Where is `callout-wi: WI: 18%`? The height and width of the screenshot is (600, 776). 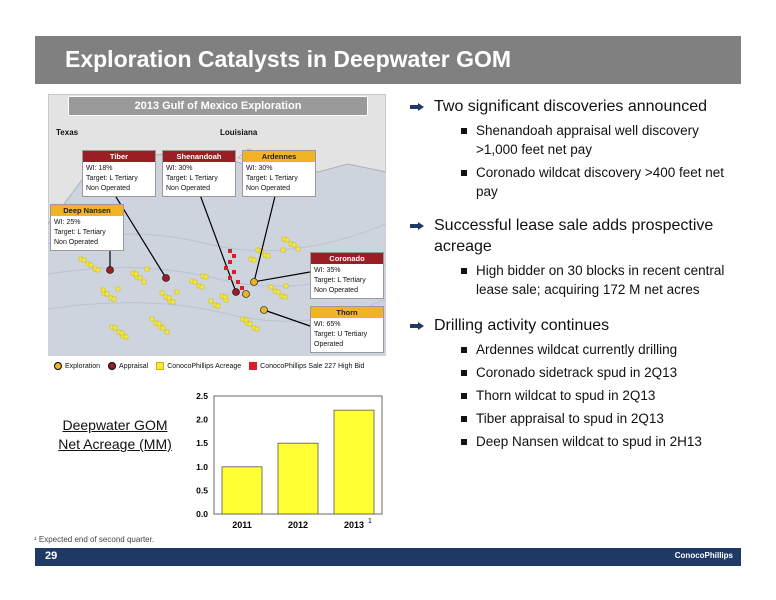
callout-wi: WI: 18% is located at coordinates (99, 168).